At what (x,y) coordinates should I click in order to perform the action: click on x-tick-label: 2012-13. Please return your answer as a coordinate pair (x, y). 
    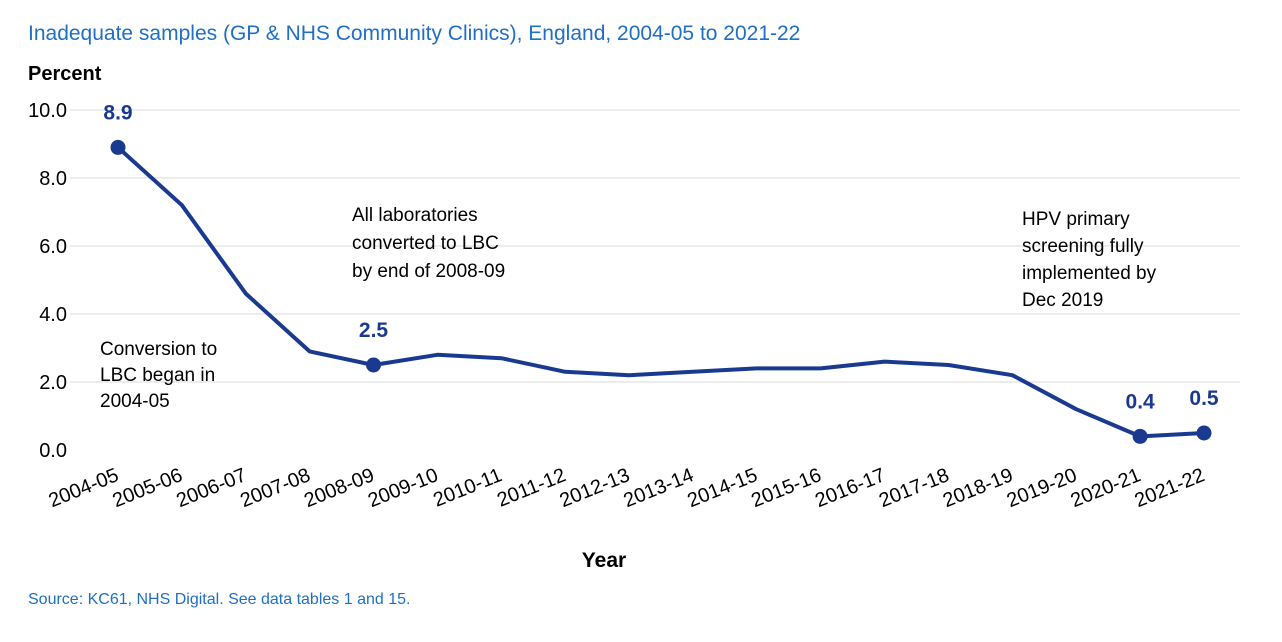
    Looking at the image, I should click on (595, 488).